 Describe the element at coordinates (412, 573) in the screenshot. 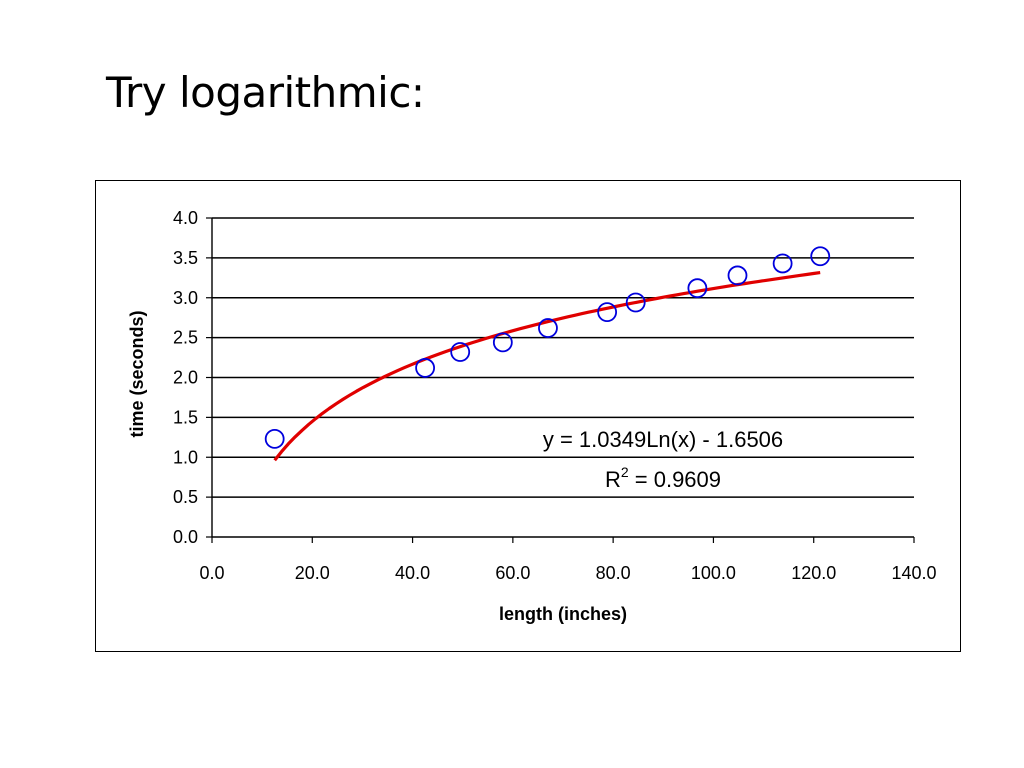

I see `x-tick-label: 40.0` at that location.